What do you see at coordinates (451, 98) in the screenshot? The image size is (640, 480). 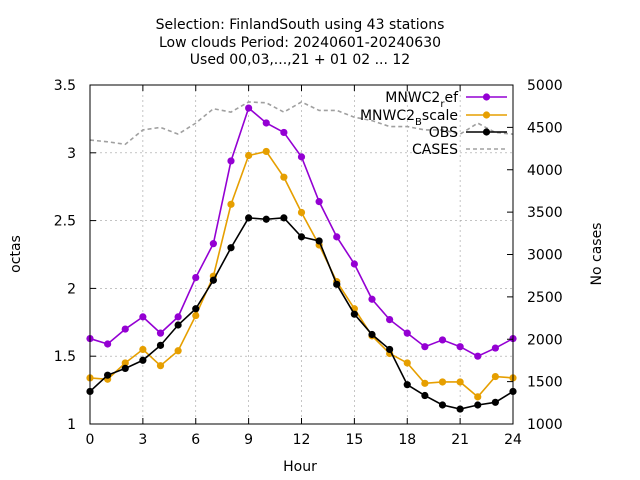 I see `legend-label-tail: ef` at bounding box center [451, 98].